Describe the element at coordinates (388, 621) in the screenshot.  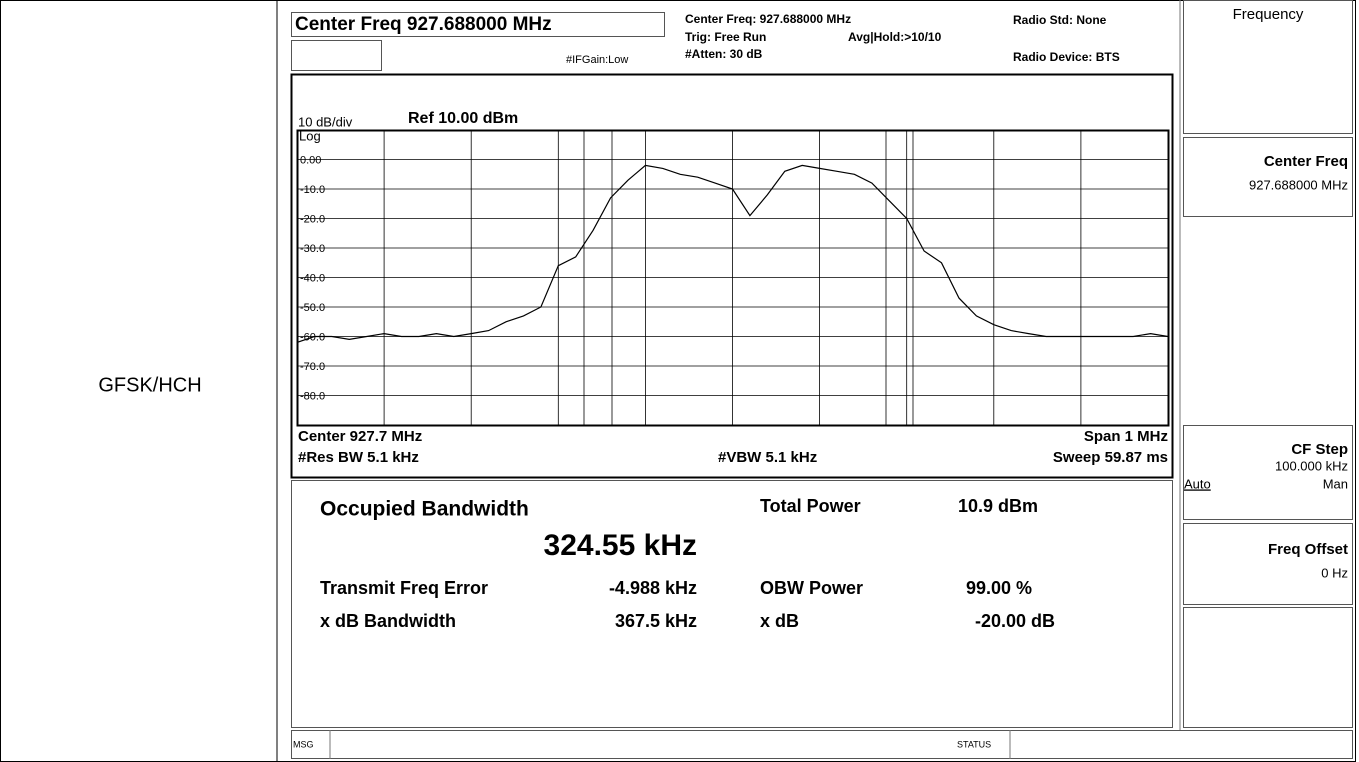
I see `xdb-bw-label: x dB Bandwidth` at that location.